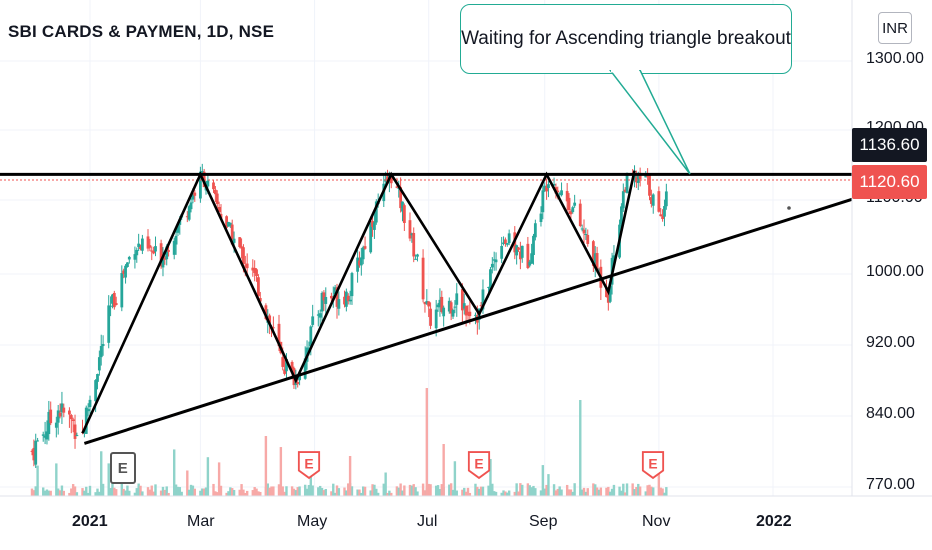 The image size is (932, 550). What do you see at coordinates (201, 521) in the screenshot?
I see `x-tick-label: Mar` at bounding box center [201, 521].